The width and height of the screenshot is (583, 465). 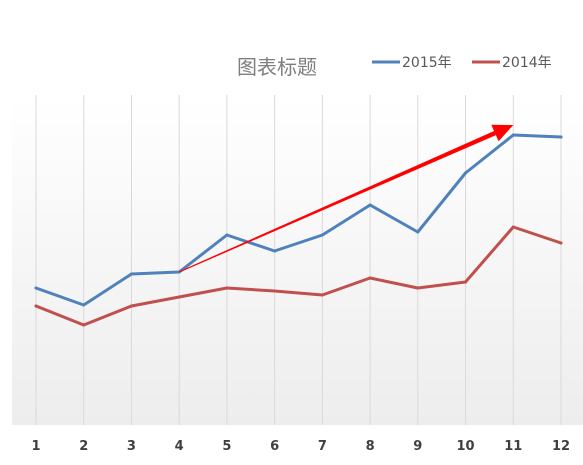 I want to click on data-point-2015年-12, so click(x=561, y=137).